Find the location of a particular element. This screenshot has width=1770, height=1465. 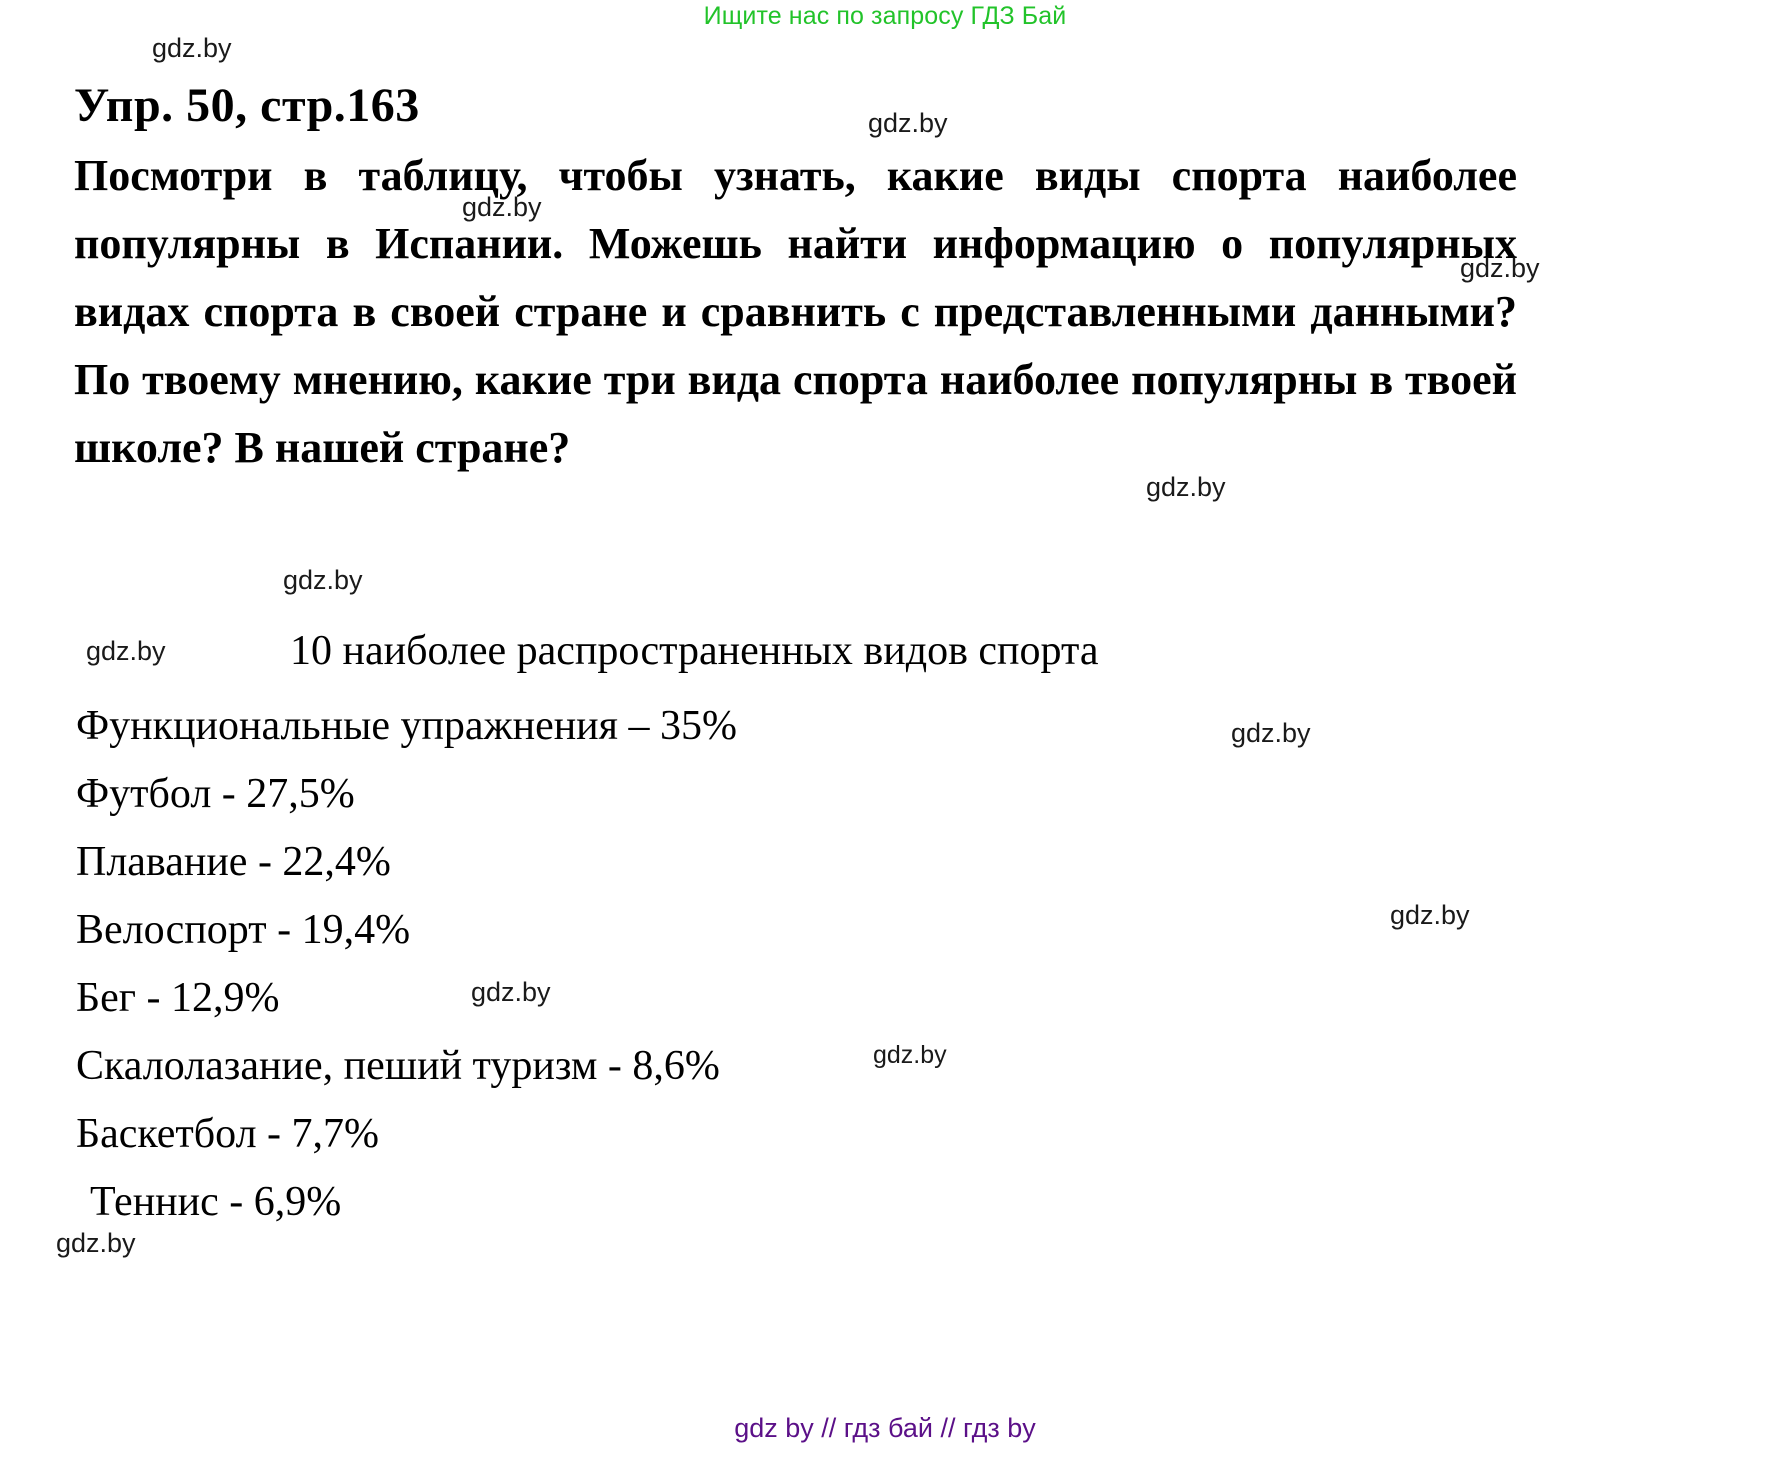

exercise-title: Упр. 50, стр.163 is located at coordinates (247, 105).